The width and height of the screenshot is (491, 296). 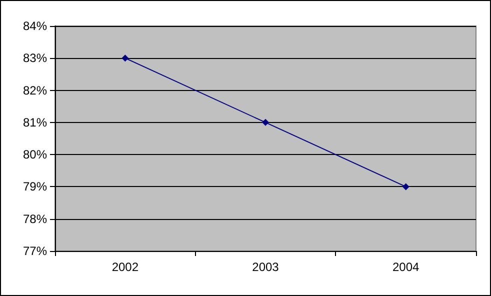 What do you see at coordinates (35, 219) in the screenshot?
I see `y-tick-label: 78%` at bounding box center [35, 219].